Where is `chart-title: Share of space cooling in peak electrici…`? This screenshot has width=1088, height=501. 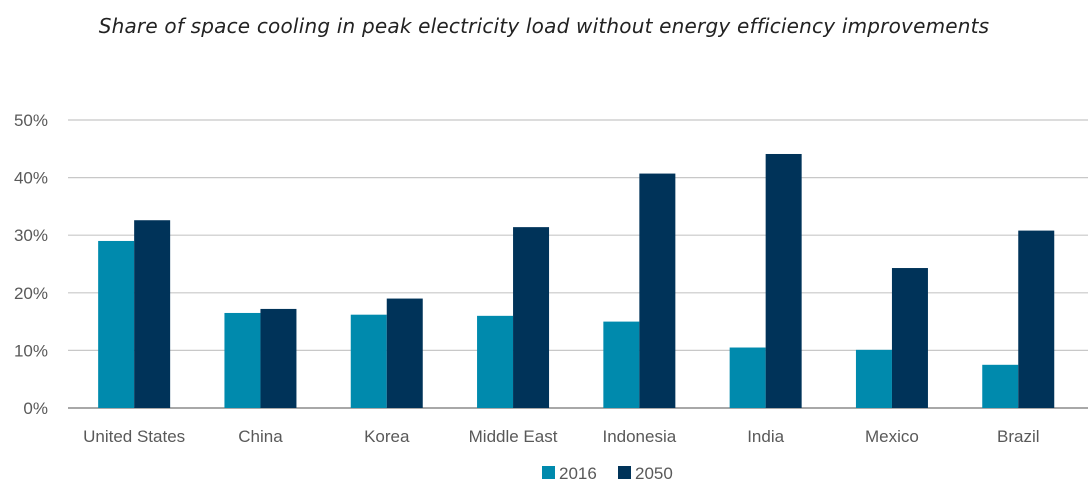 chart-title: Share of space cooling in peak electrici… is located at coordinates (544, 26).